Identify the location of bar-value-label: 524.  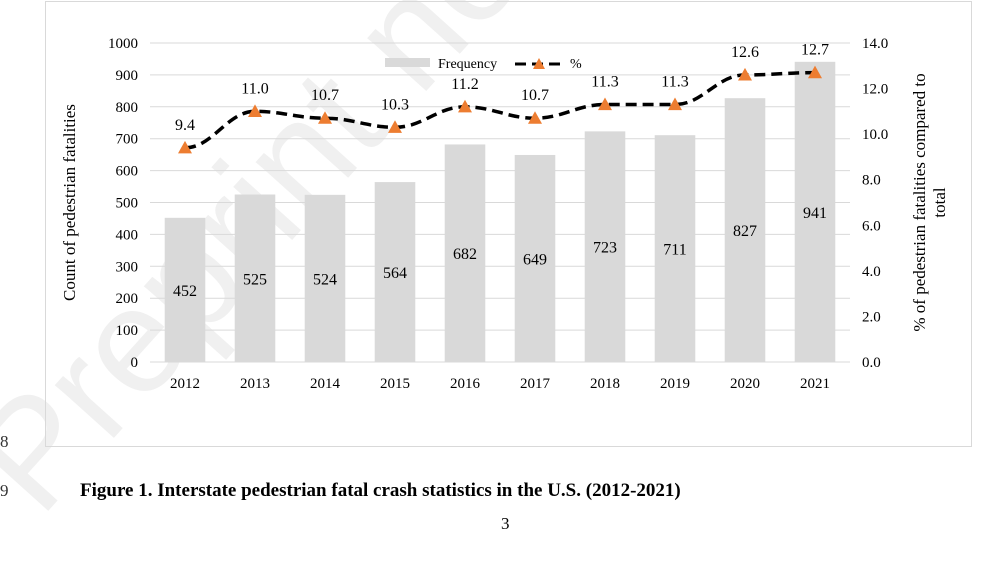
(325, 279).